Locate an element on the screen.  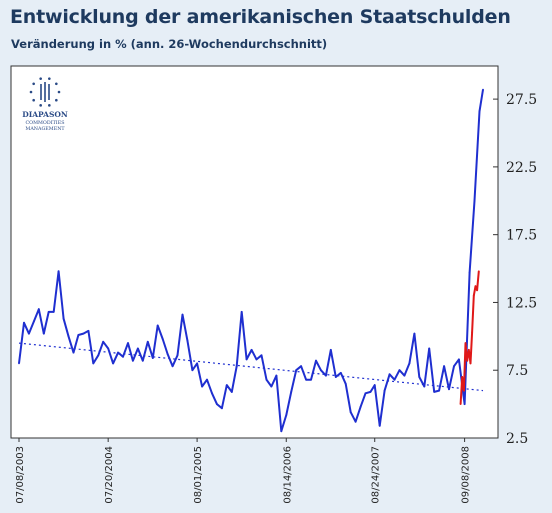
y-tick-label: 22.5 is located at coordinates (521, 168).